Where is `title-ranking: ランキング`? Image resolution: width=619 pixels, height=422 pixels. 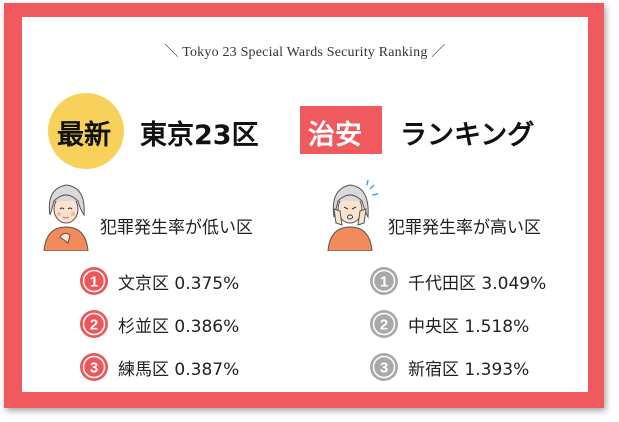
title-ranking: ランキング is located at coordinates (467, 135).